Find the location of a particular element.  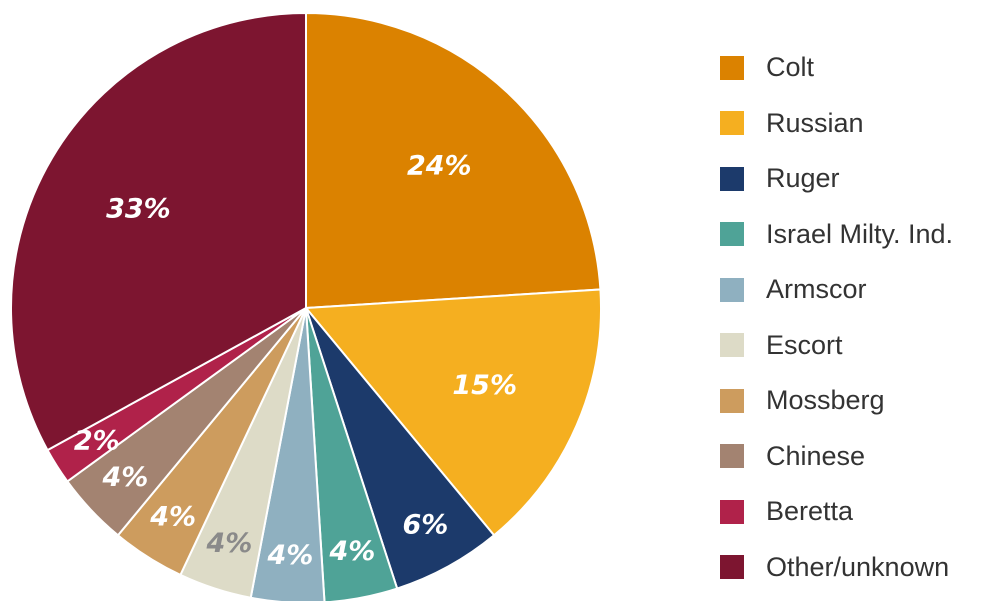

legend-label: Ruger is located at coordinates (803, 178).